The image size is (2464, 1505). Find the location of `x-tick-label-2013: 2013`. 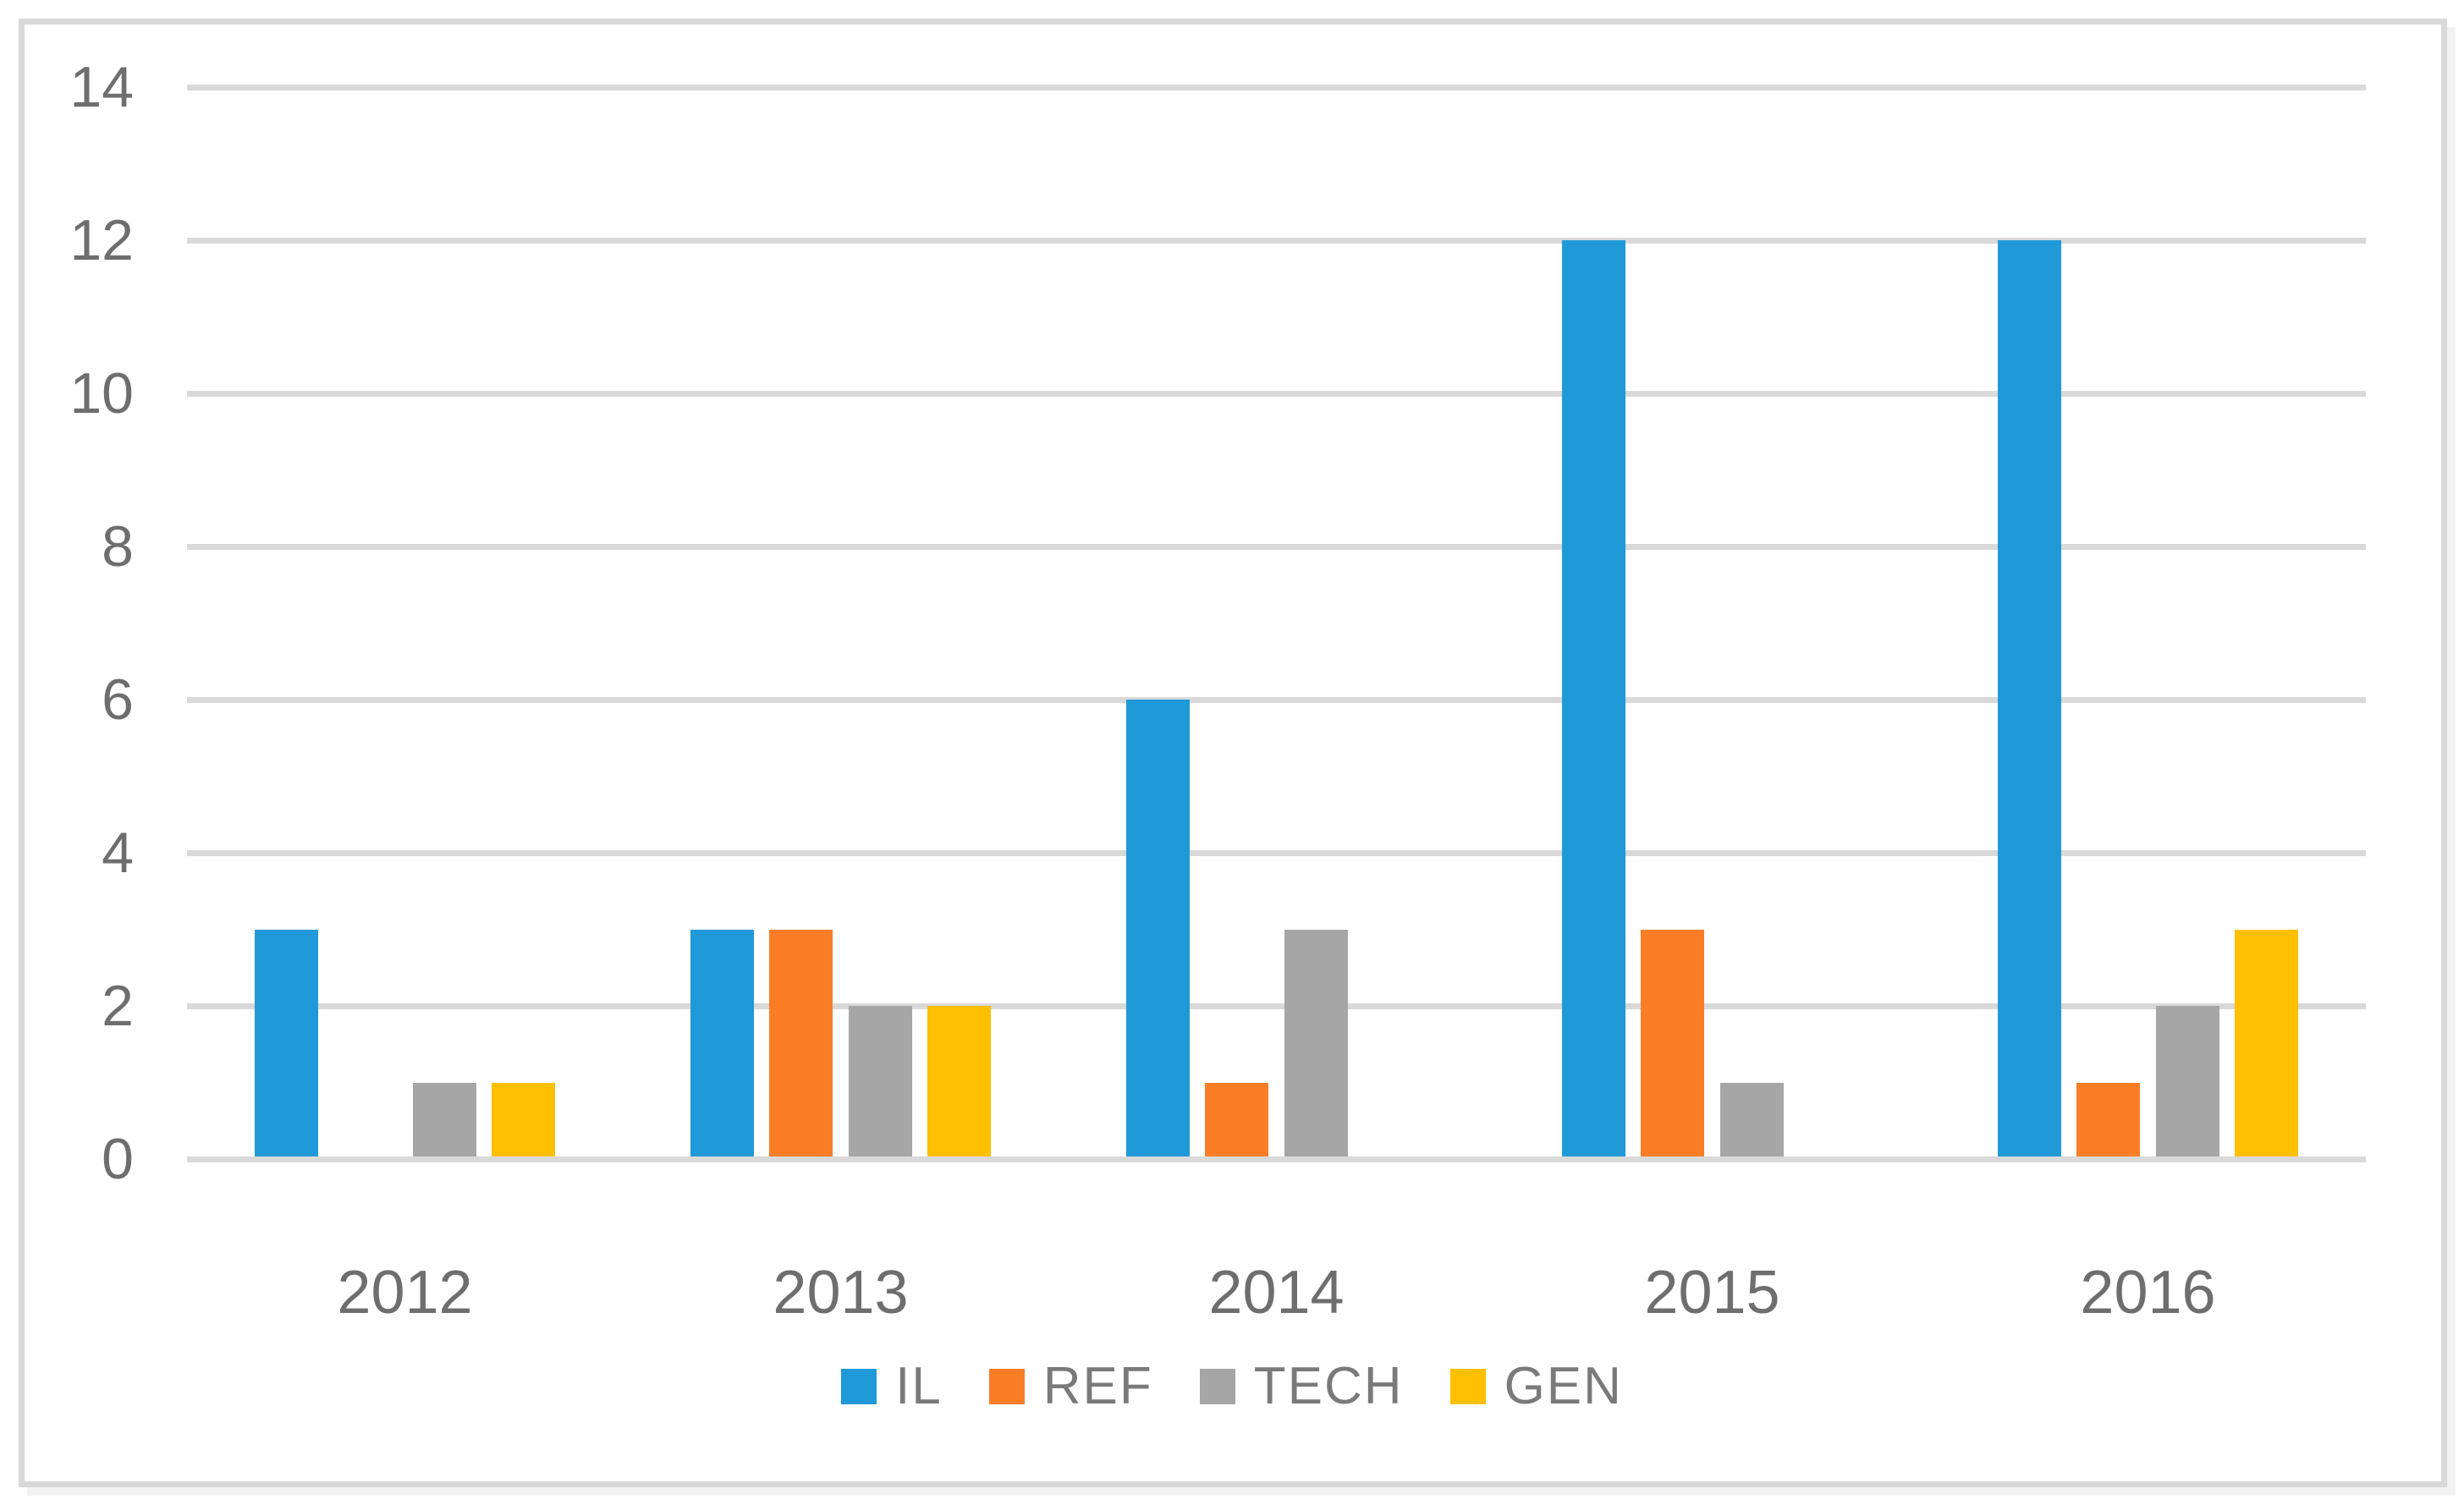

x-tick-label-2013: 2013 is located at coordinates (841, 1292).